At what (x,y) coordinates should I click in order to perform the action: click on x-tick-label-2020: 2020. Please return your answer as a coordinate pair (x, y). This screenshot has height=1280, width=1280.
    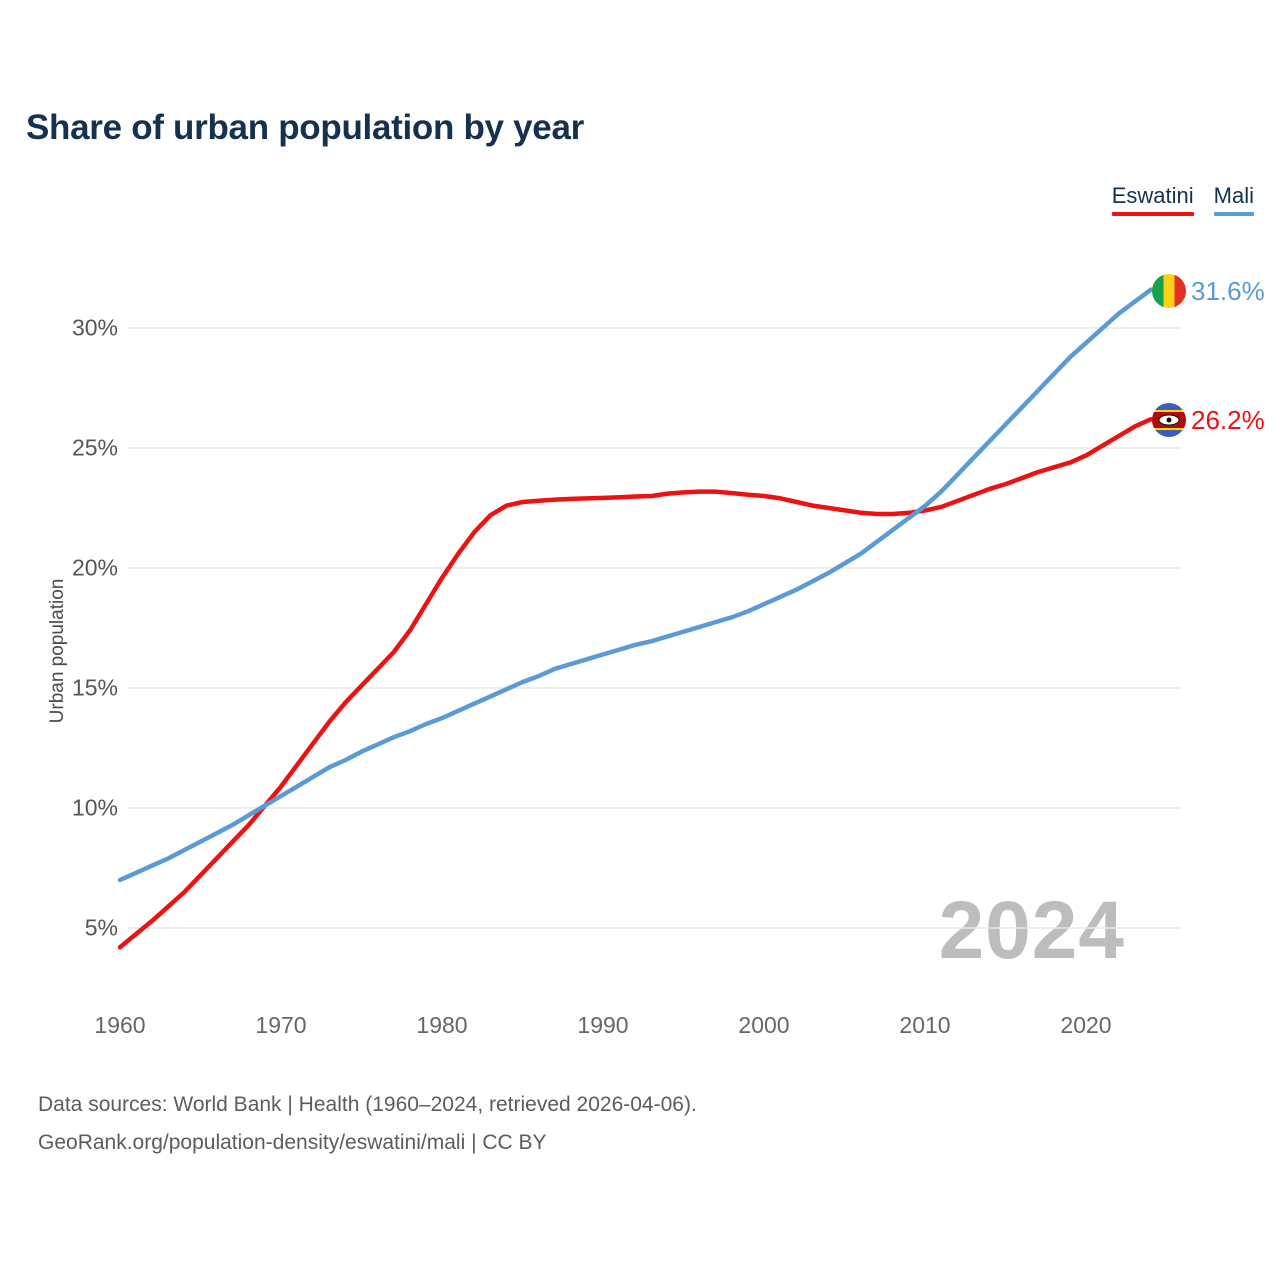
    Looking at the image, I should click on (1086, 1025).